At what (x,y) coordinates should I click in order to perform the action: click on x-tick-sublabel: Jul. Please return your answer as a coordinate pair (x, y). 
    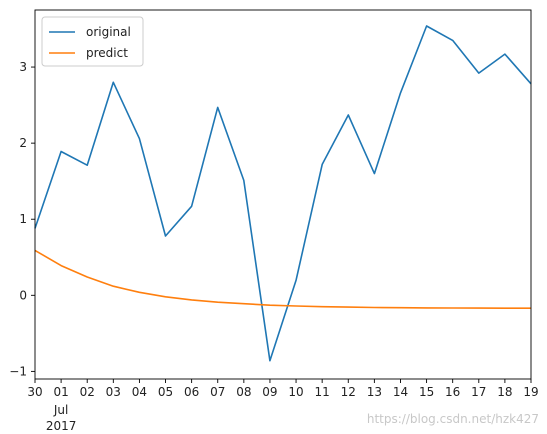
    Looking at the image, I should click on (60, 410).